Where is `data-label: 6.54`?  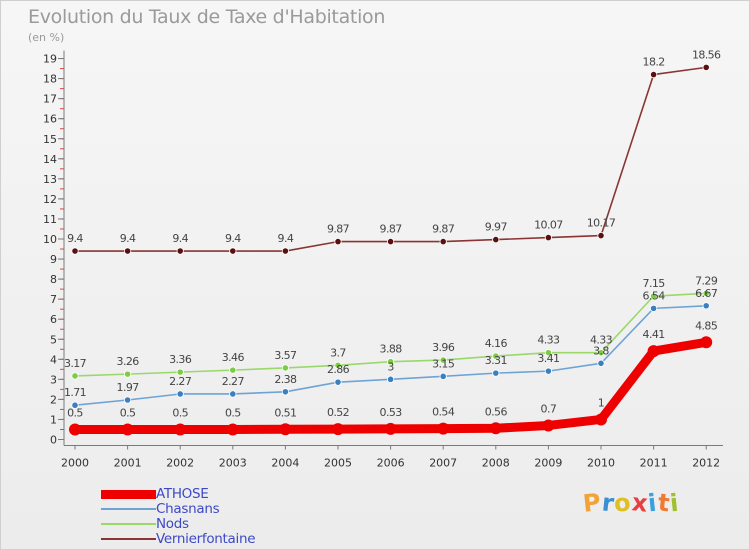
data-label: 6.54 is located at coordinates (654, 295).